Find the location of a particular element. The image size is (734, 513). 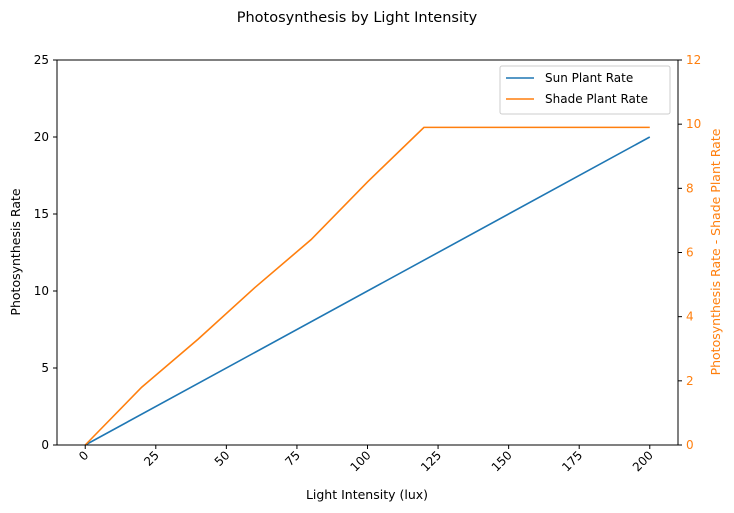

y-axis: 0 5 10 15 20 25 is located at coordinates (45, 252).